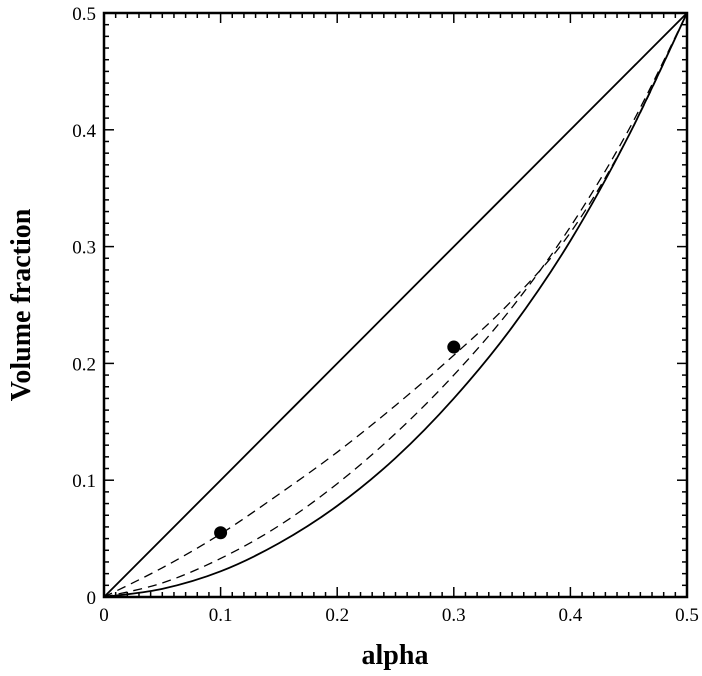 The width and height of the screenshot is (702, 676). I want to click on x-tick-label: 0.5, so click(687, 615).